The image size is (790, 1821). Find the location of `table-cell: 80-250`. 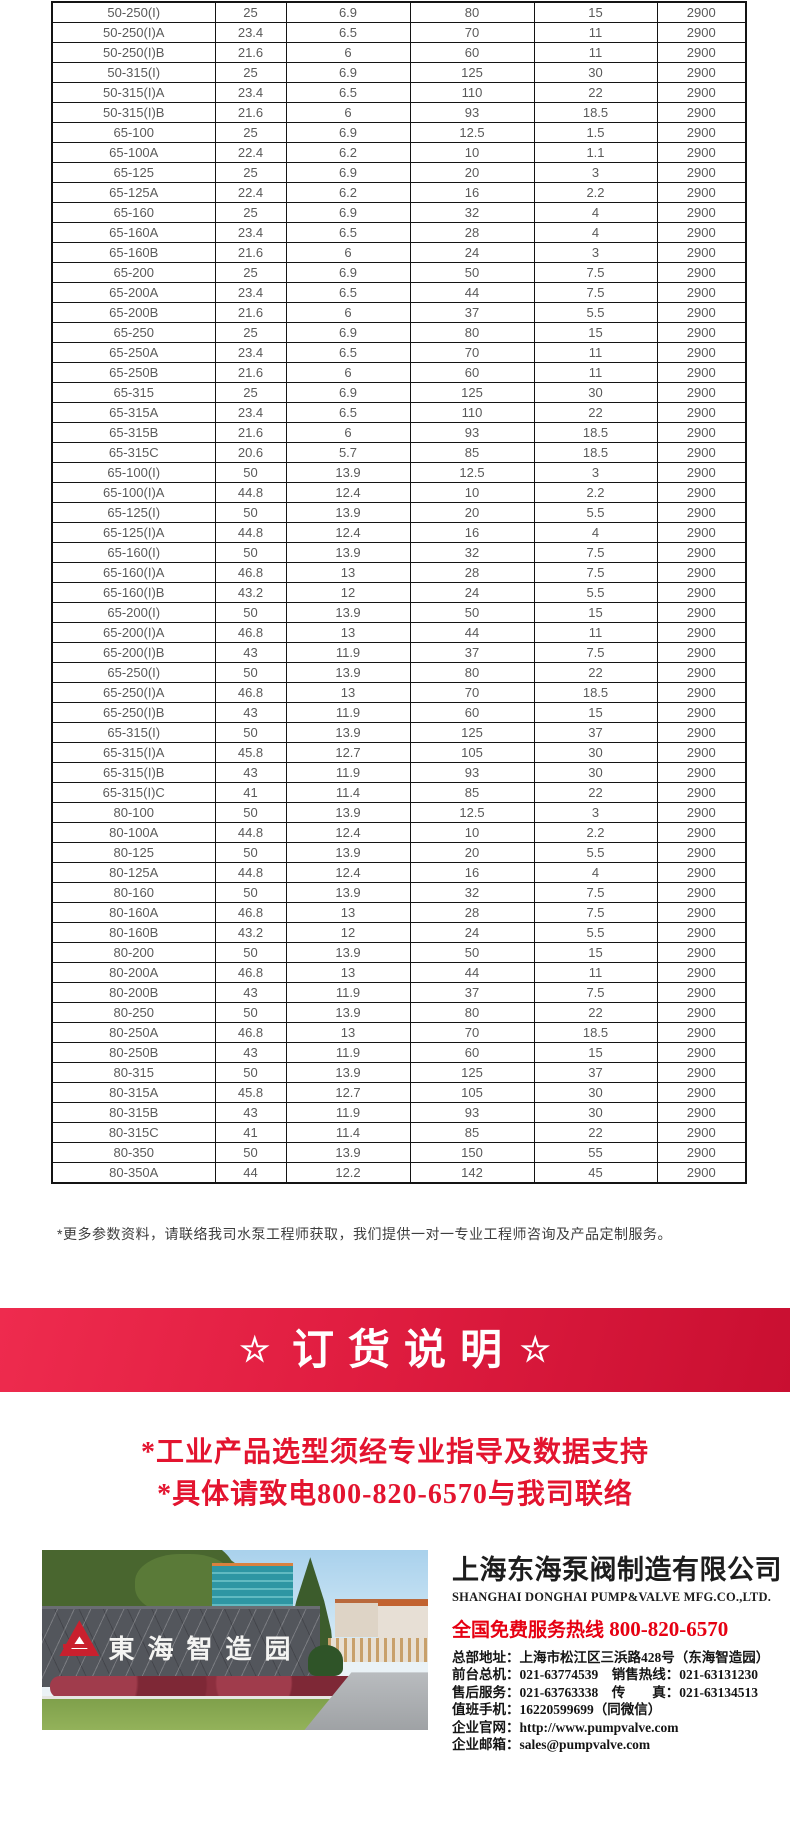

table-cell: 80-250 is located at coordinates (133, 1012).